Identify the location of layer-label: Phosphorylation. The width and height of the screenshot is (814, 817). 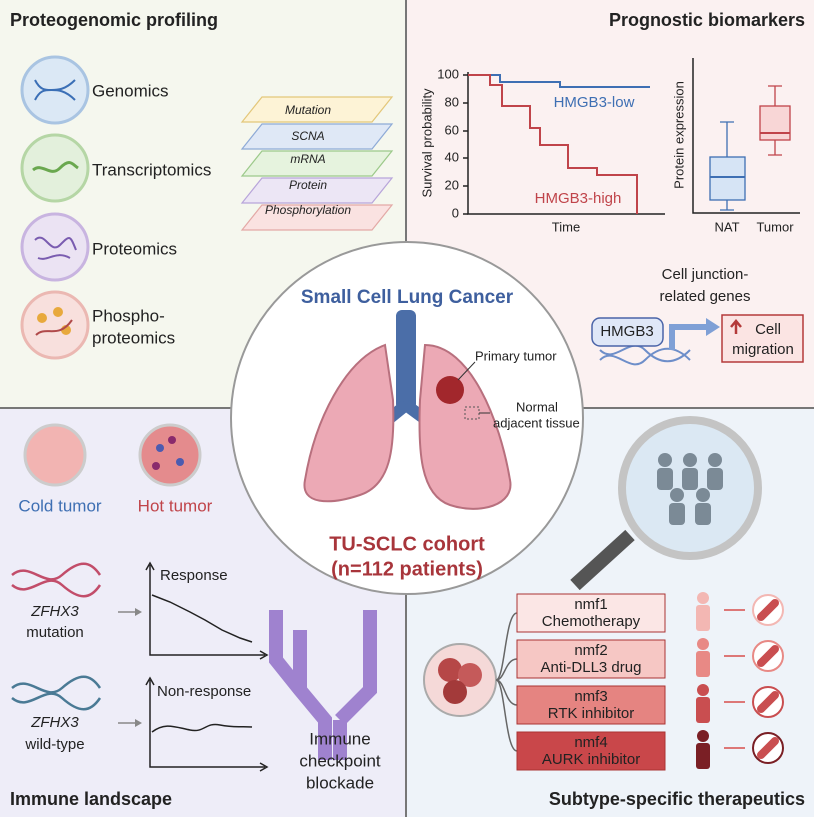
(308, 210).